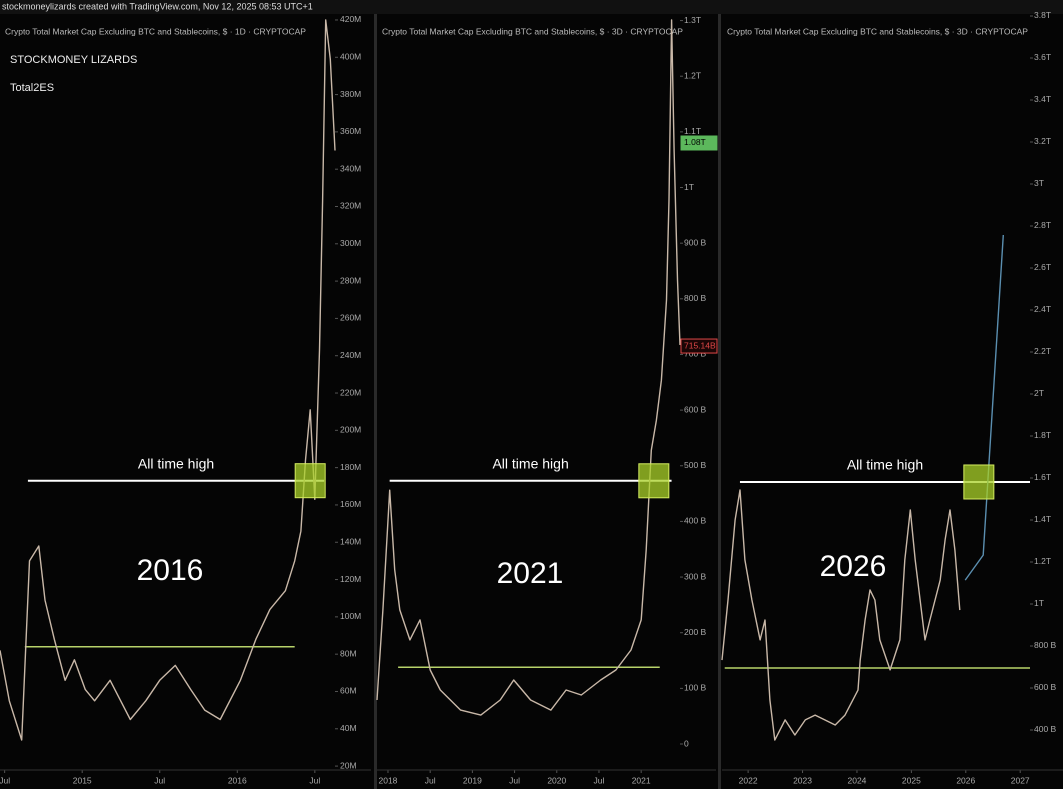 Image resolution: width=1063 pixels, height=789 pixels. What do you see at coordinates (1042, 225) in the screenshot?
I see `y-tick-label: 2.8T` at bounding box center [1042, 225].